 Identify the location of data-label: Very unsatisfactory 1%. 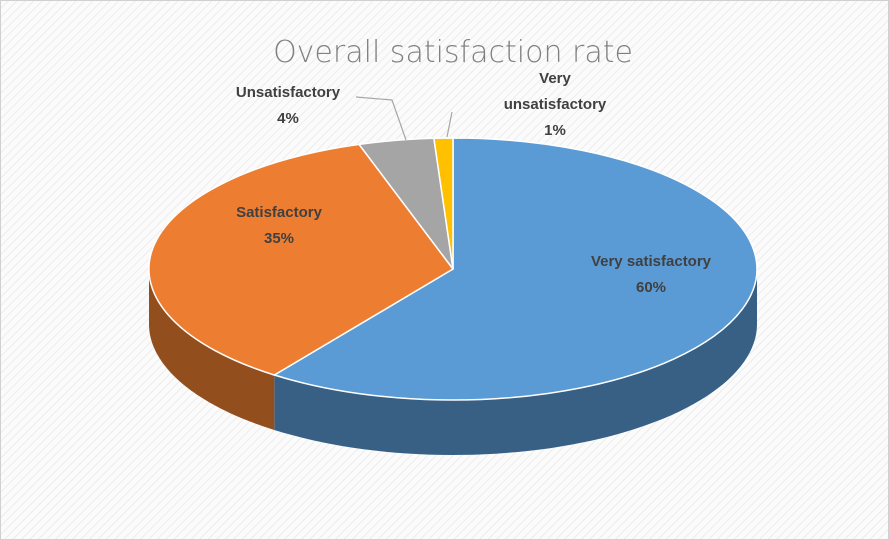
(555, 105).